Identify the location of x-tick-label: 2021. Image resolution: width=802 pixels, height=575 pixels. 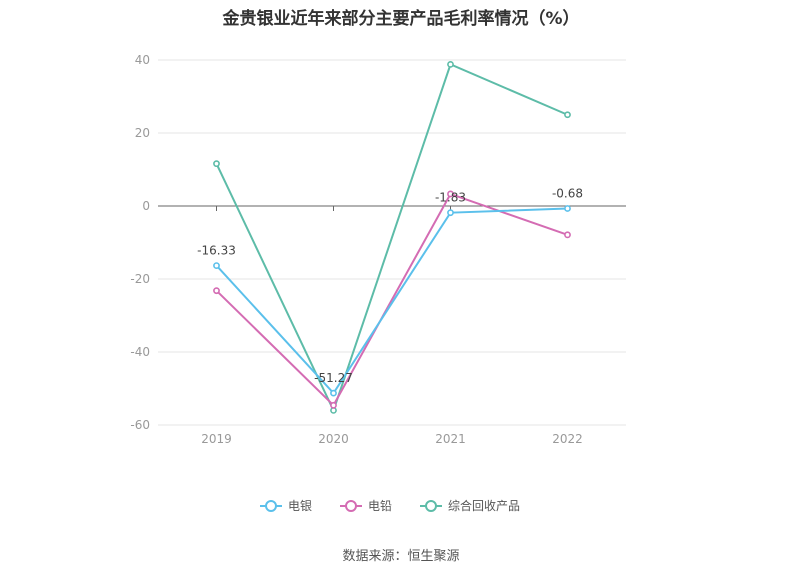
(450, 439).